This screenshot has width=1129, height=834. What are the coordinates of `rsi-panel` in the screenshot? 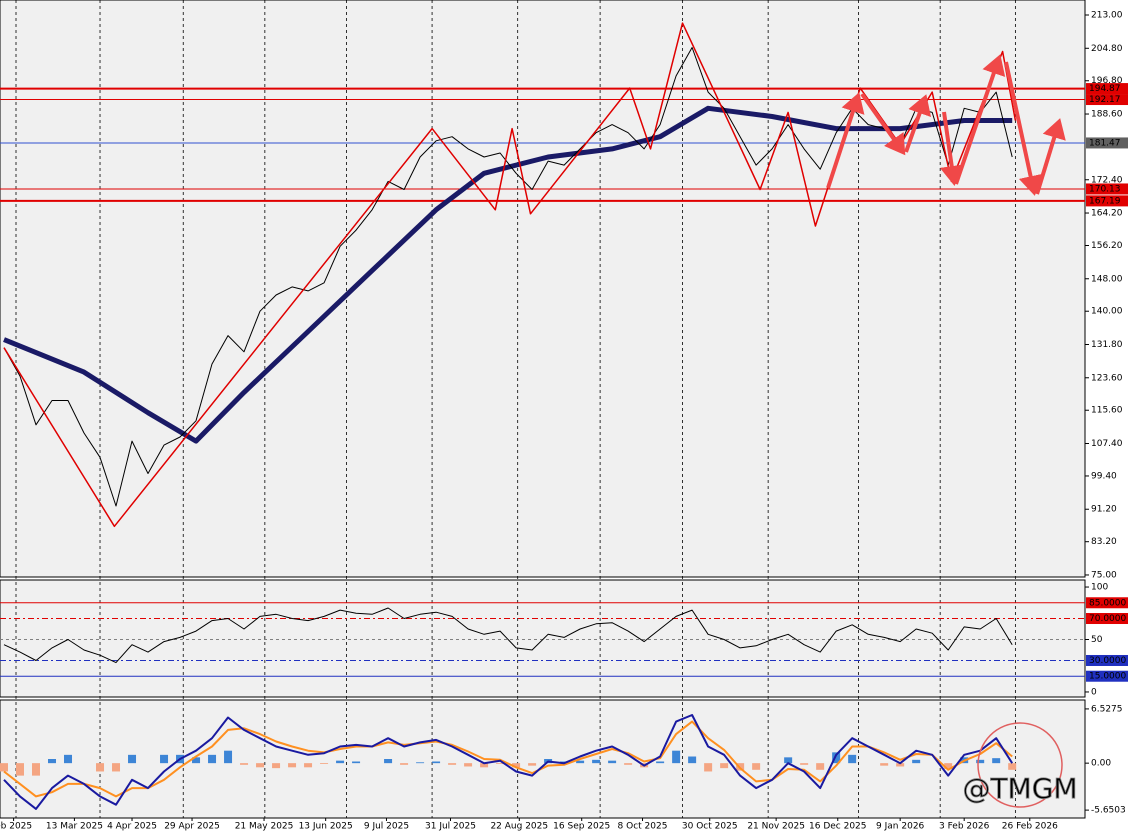 It's located at (543, 638).